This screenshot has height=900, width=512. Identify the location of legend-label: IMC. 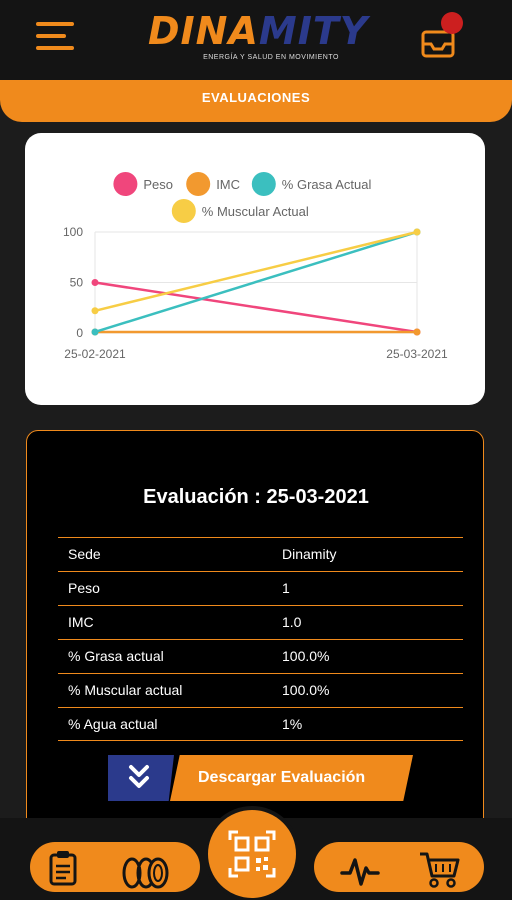
(228, 184).